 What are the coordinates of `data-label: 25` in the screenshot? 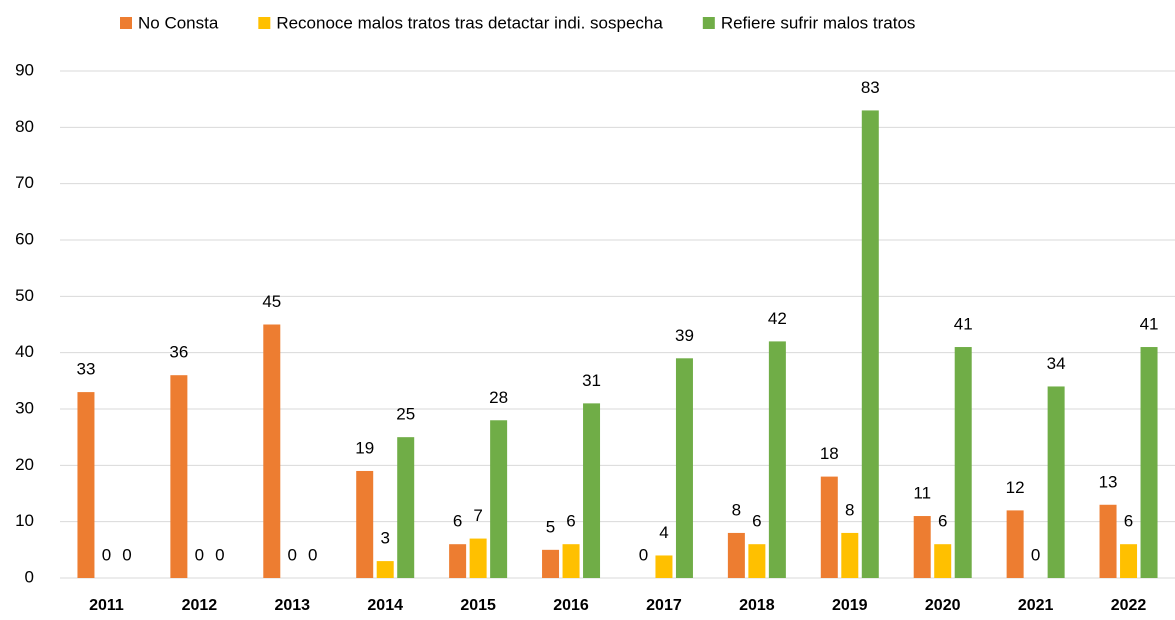 It's located at (405, 414).